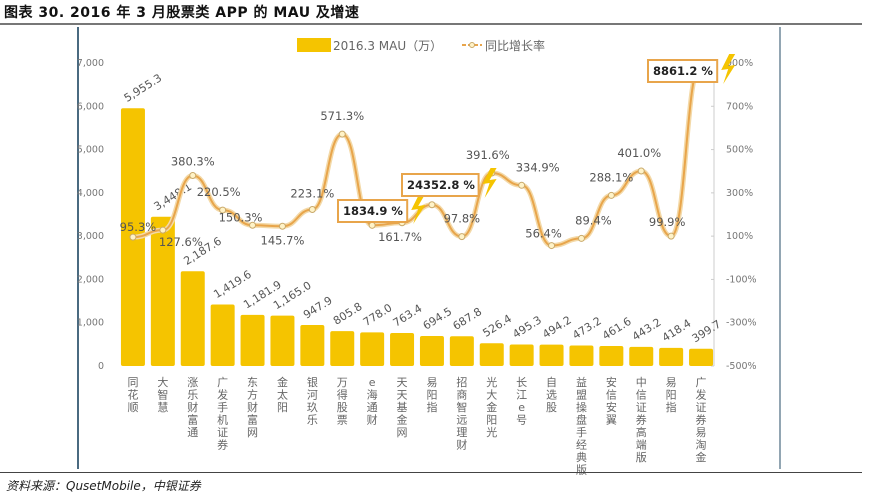 This screenshot has height=495, width=887. What do you see at coordinates (143, 87) in the screenshot?
I see `bar-data-label: 5,955.3` at bounding box center [143, 87].